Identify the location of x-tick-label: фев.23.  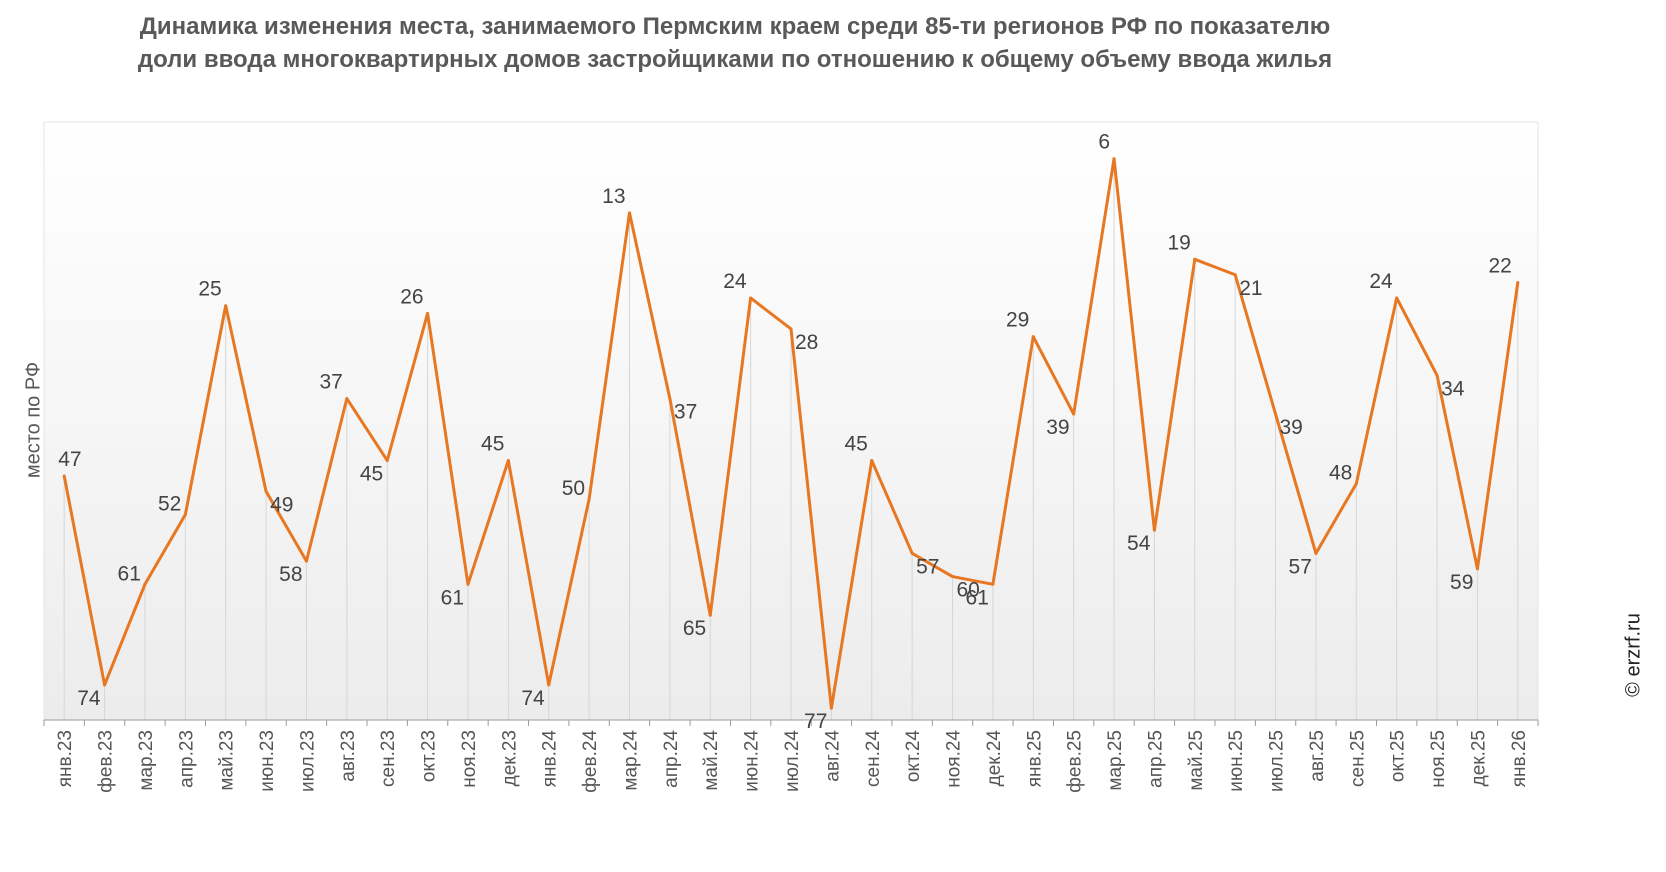
(106, 761).